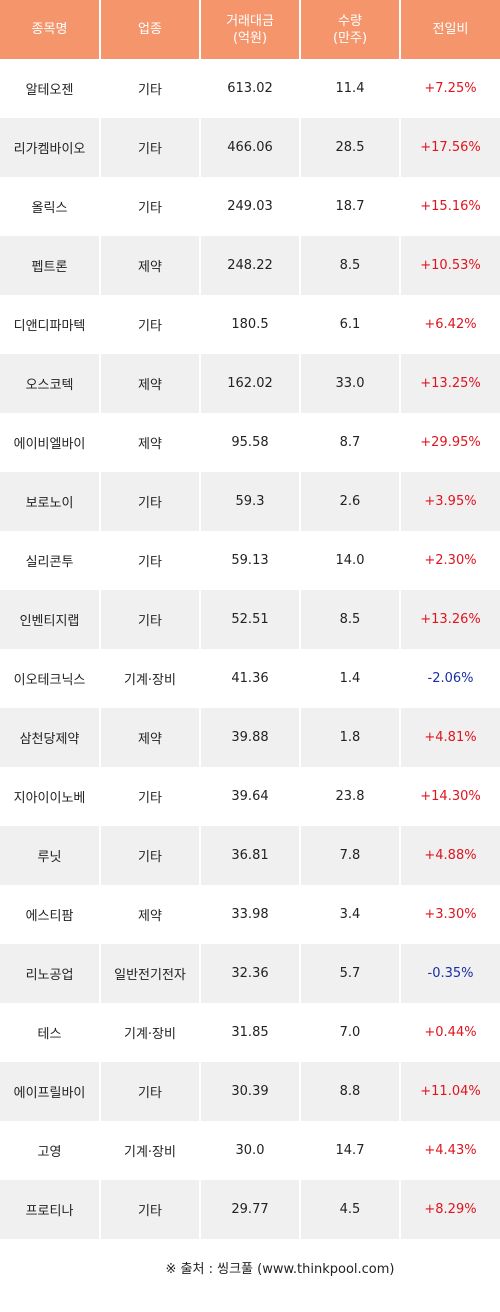 The image size is (500, 1312). I want to click on trade-amount-cell: 29.77, so click(250, 1209).